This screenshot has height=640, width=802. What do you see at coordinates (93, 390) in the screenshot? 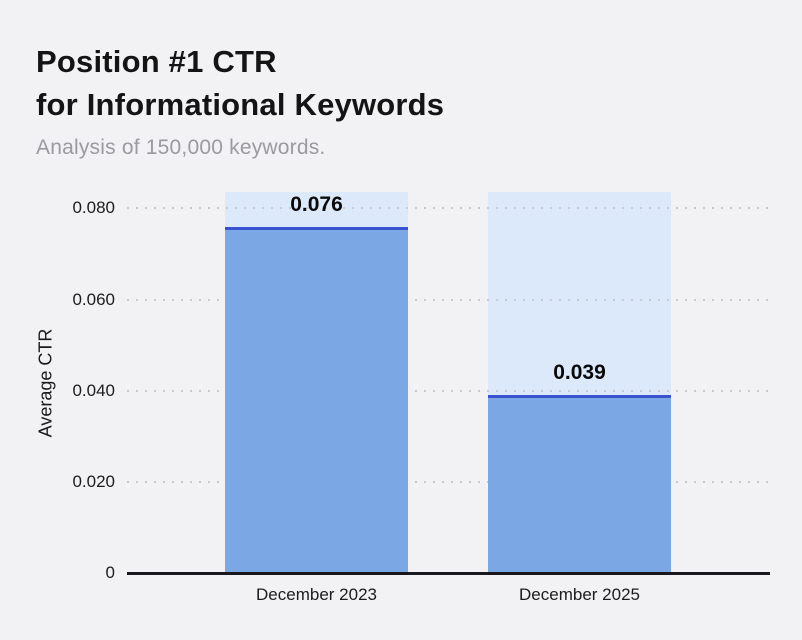
I see `y-tick-label: 0.040` at bounding box center [93, 390].